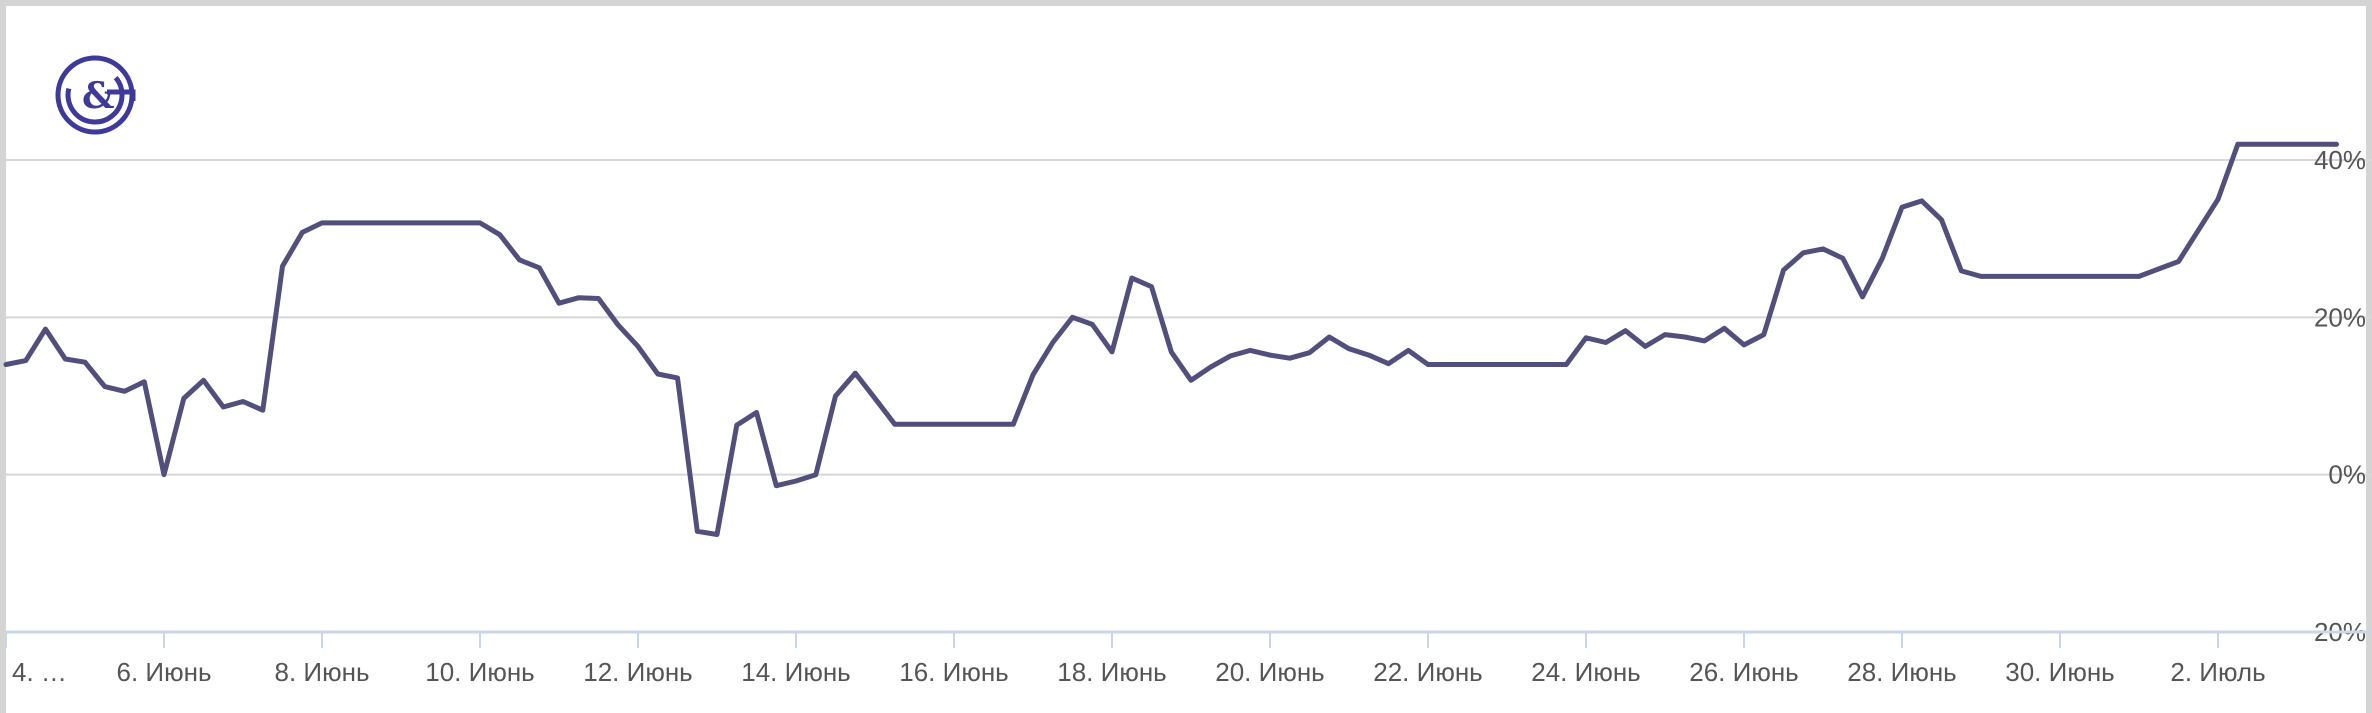 This screenshot has height=713, width=2372. What do you see at coordinates (953, 672) in the screenshot?
I see `x-tick-label: 16. Июнь` at bounding box center [953, 672].